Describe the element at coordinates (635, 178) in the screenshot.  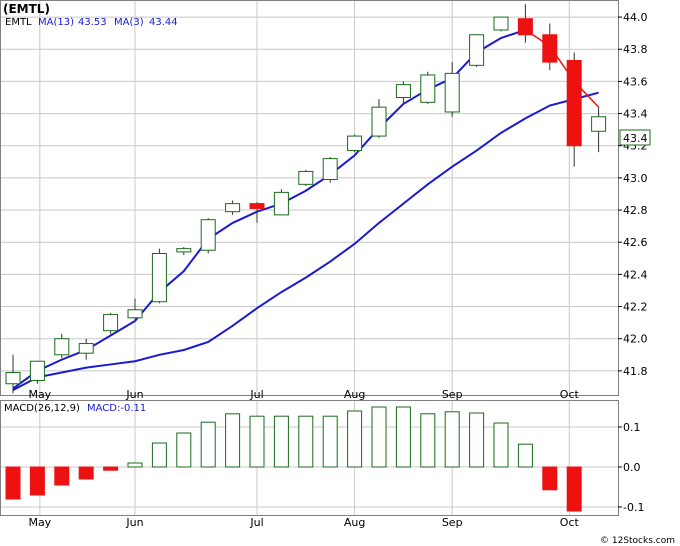
I see `price-y-tick-label: 43.0` at that location.